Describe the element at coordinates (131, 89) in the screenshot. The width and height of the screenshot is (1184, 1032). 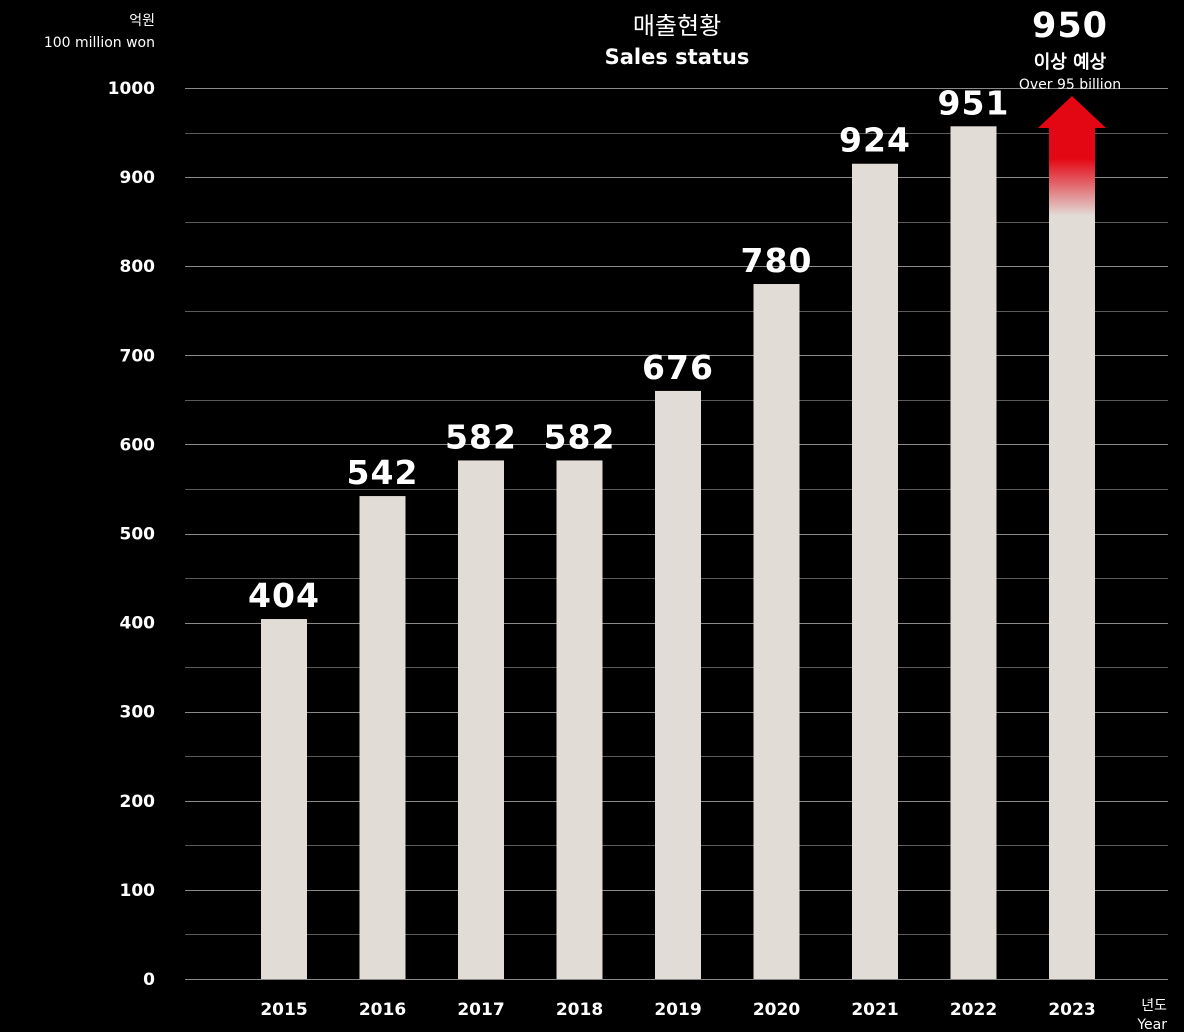
I see `y-tick-label: 1000` at that location.